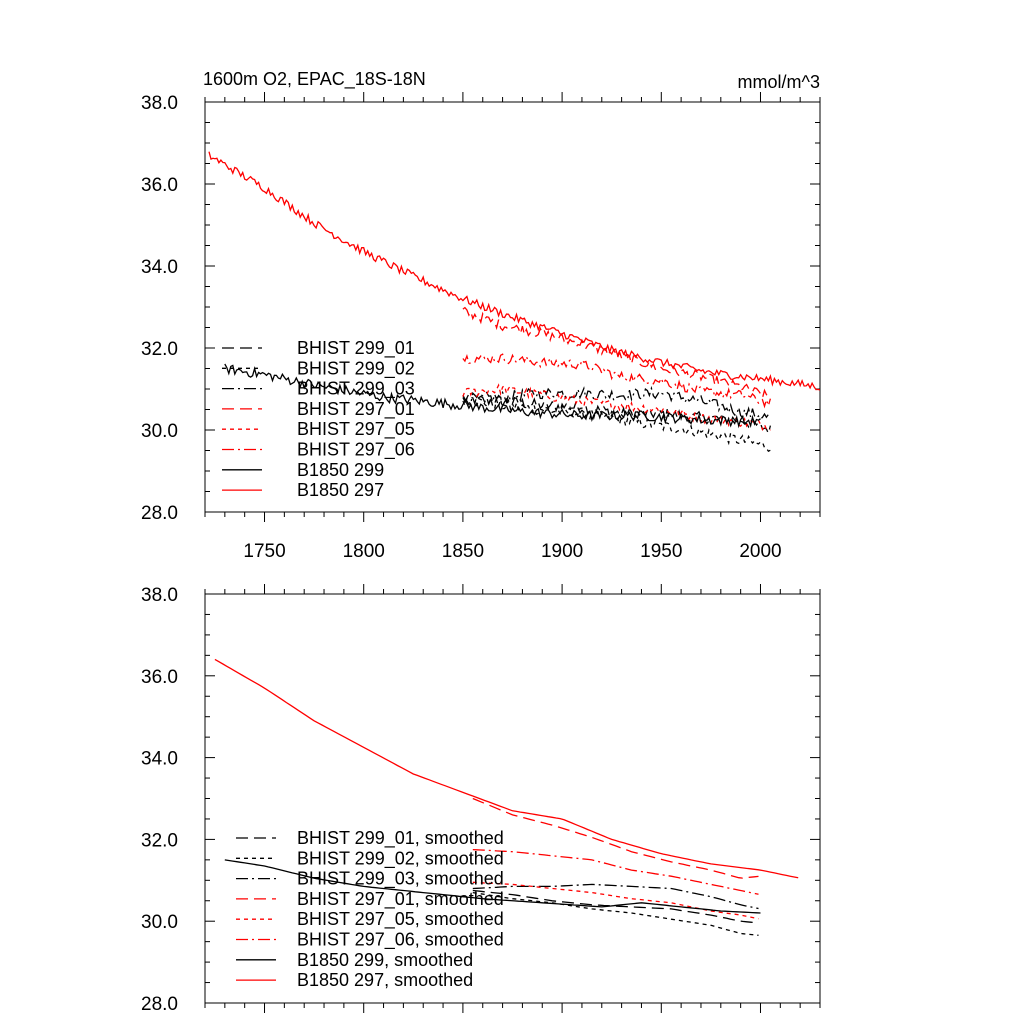 This screenshot has width=1024, height=1024. What do you see at coordinates (463, 551) in the screenshot?
I see `x-tick-label: 1850` at bounding box center [463, 551].